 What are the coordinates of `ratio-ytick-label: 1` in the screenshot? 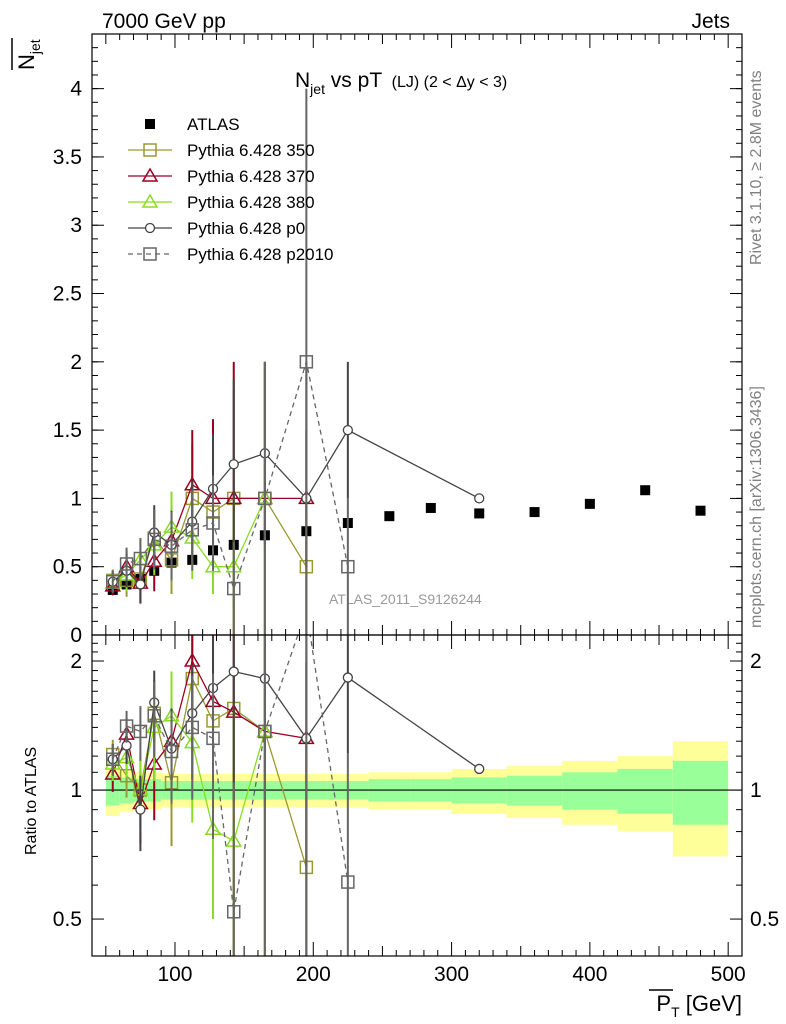 It's located at (76, 790).